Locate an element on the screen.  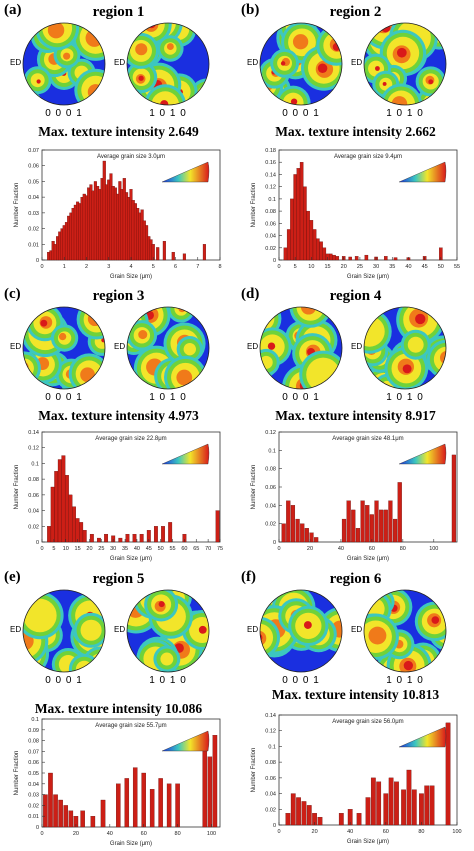
region-title: region 4 is located at coordinates (355, 296).